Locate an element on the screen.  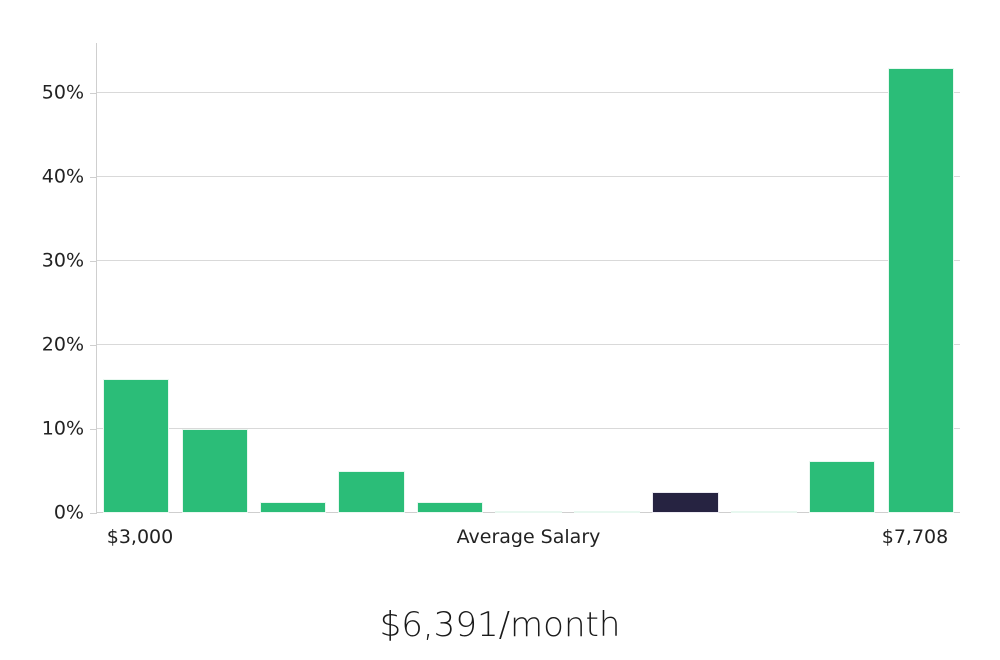
chart-caption: $6,391/month is located at coordinates (500, 625).